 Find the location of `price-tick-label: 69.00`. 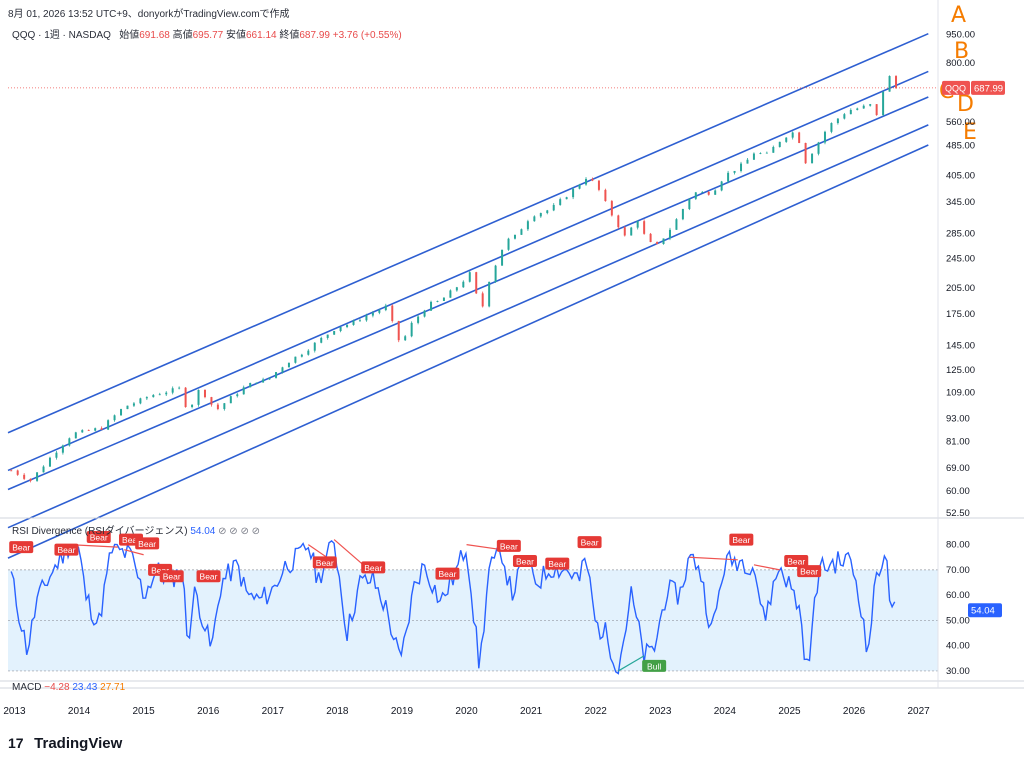

price-tick-label: 69.00 is located at coordinates (958, 468).